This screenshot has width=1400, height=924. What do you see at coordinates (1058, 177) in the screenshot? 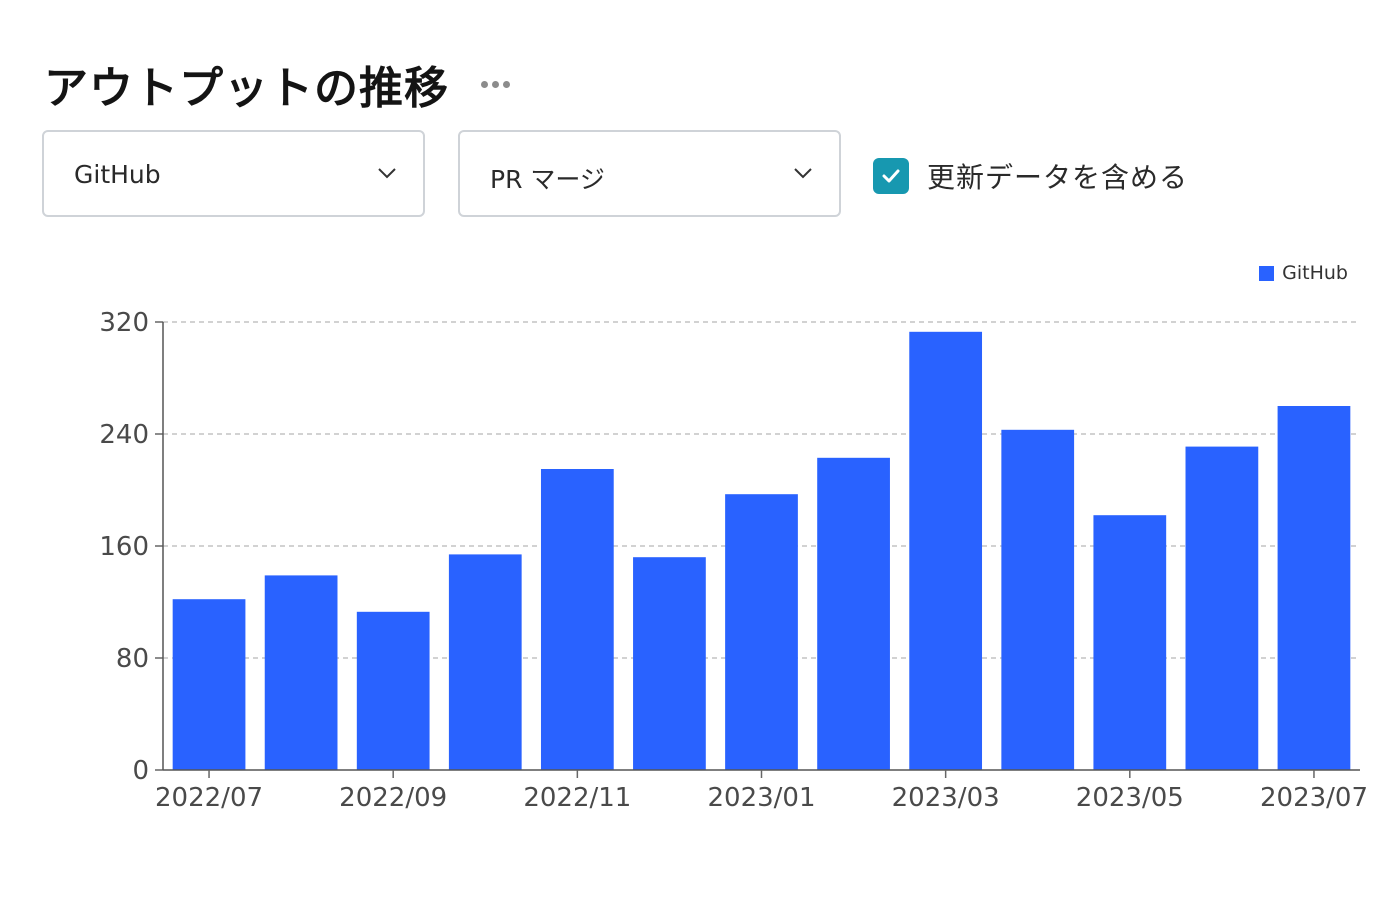
I see `include-updates-label: 更新データを含める` at bounding box center [1058, 177].